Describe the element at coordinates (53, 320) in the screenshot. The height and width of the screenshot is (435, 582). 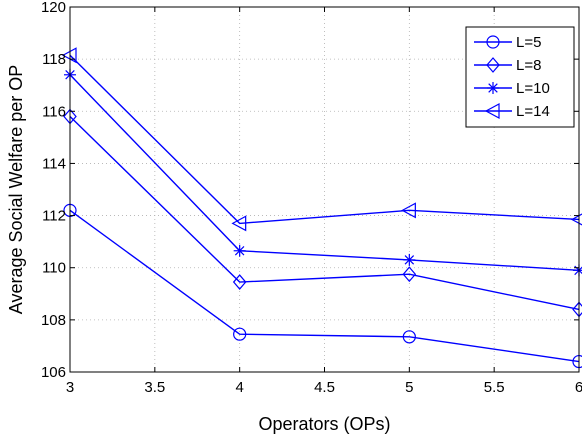
I see `y-tick-label: 108` at that location.